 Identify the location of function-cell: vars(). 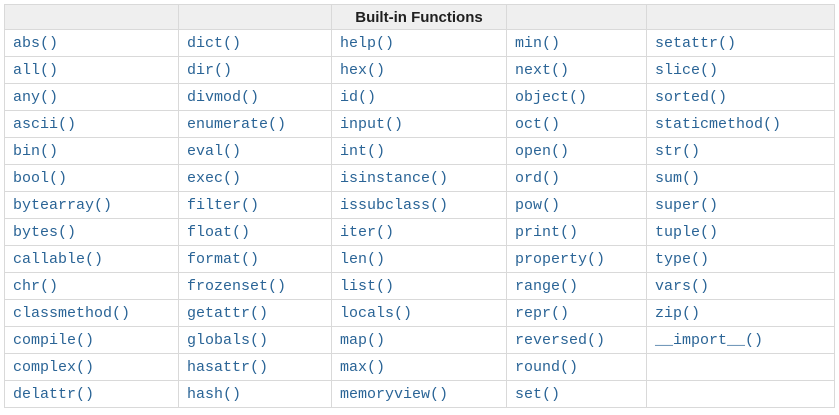
(740, 286).